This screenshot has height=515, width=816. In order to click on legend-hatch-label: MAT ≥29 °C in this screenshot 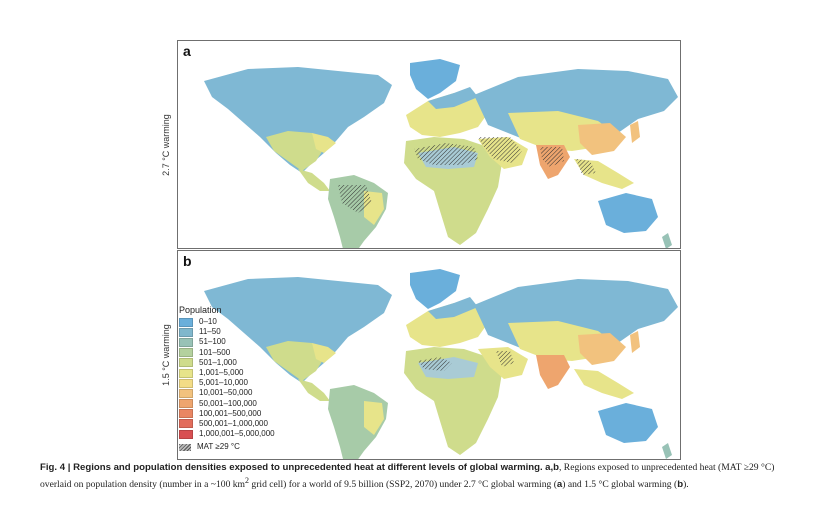, I will do `click(218, 447)`.